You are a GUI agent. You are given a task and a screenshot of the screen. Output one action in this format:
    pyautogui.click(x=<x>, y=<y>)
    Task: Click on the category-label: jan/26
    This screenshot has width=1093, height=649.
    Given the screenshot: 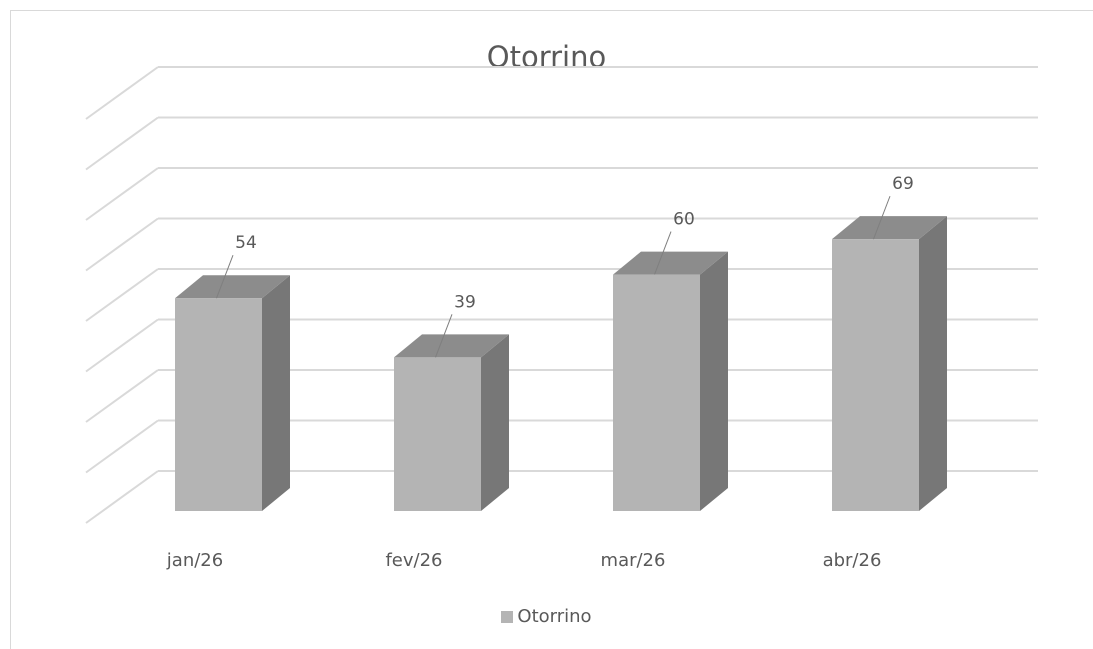 What is the action you would take?
    pyautogui.click(x=194, y=560)
    